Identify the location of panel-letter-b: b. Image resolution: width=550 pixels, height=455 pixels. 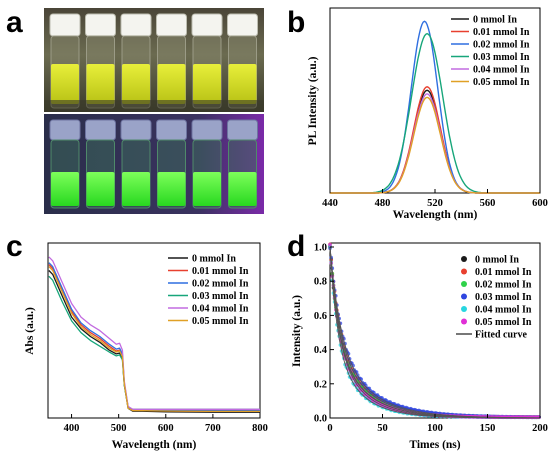
(296, 22).